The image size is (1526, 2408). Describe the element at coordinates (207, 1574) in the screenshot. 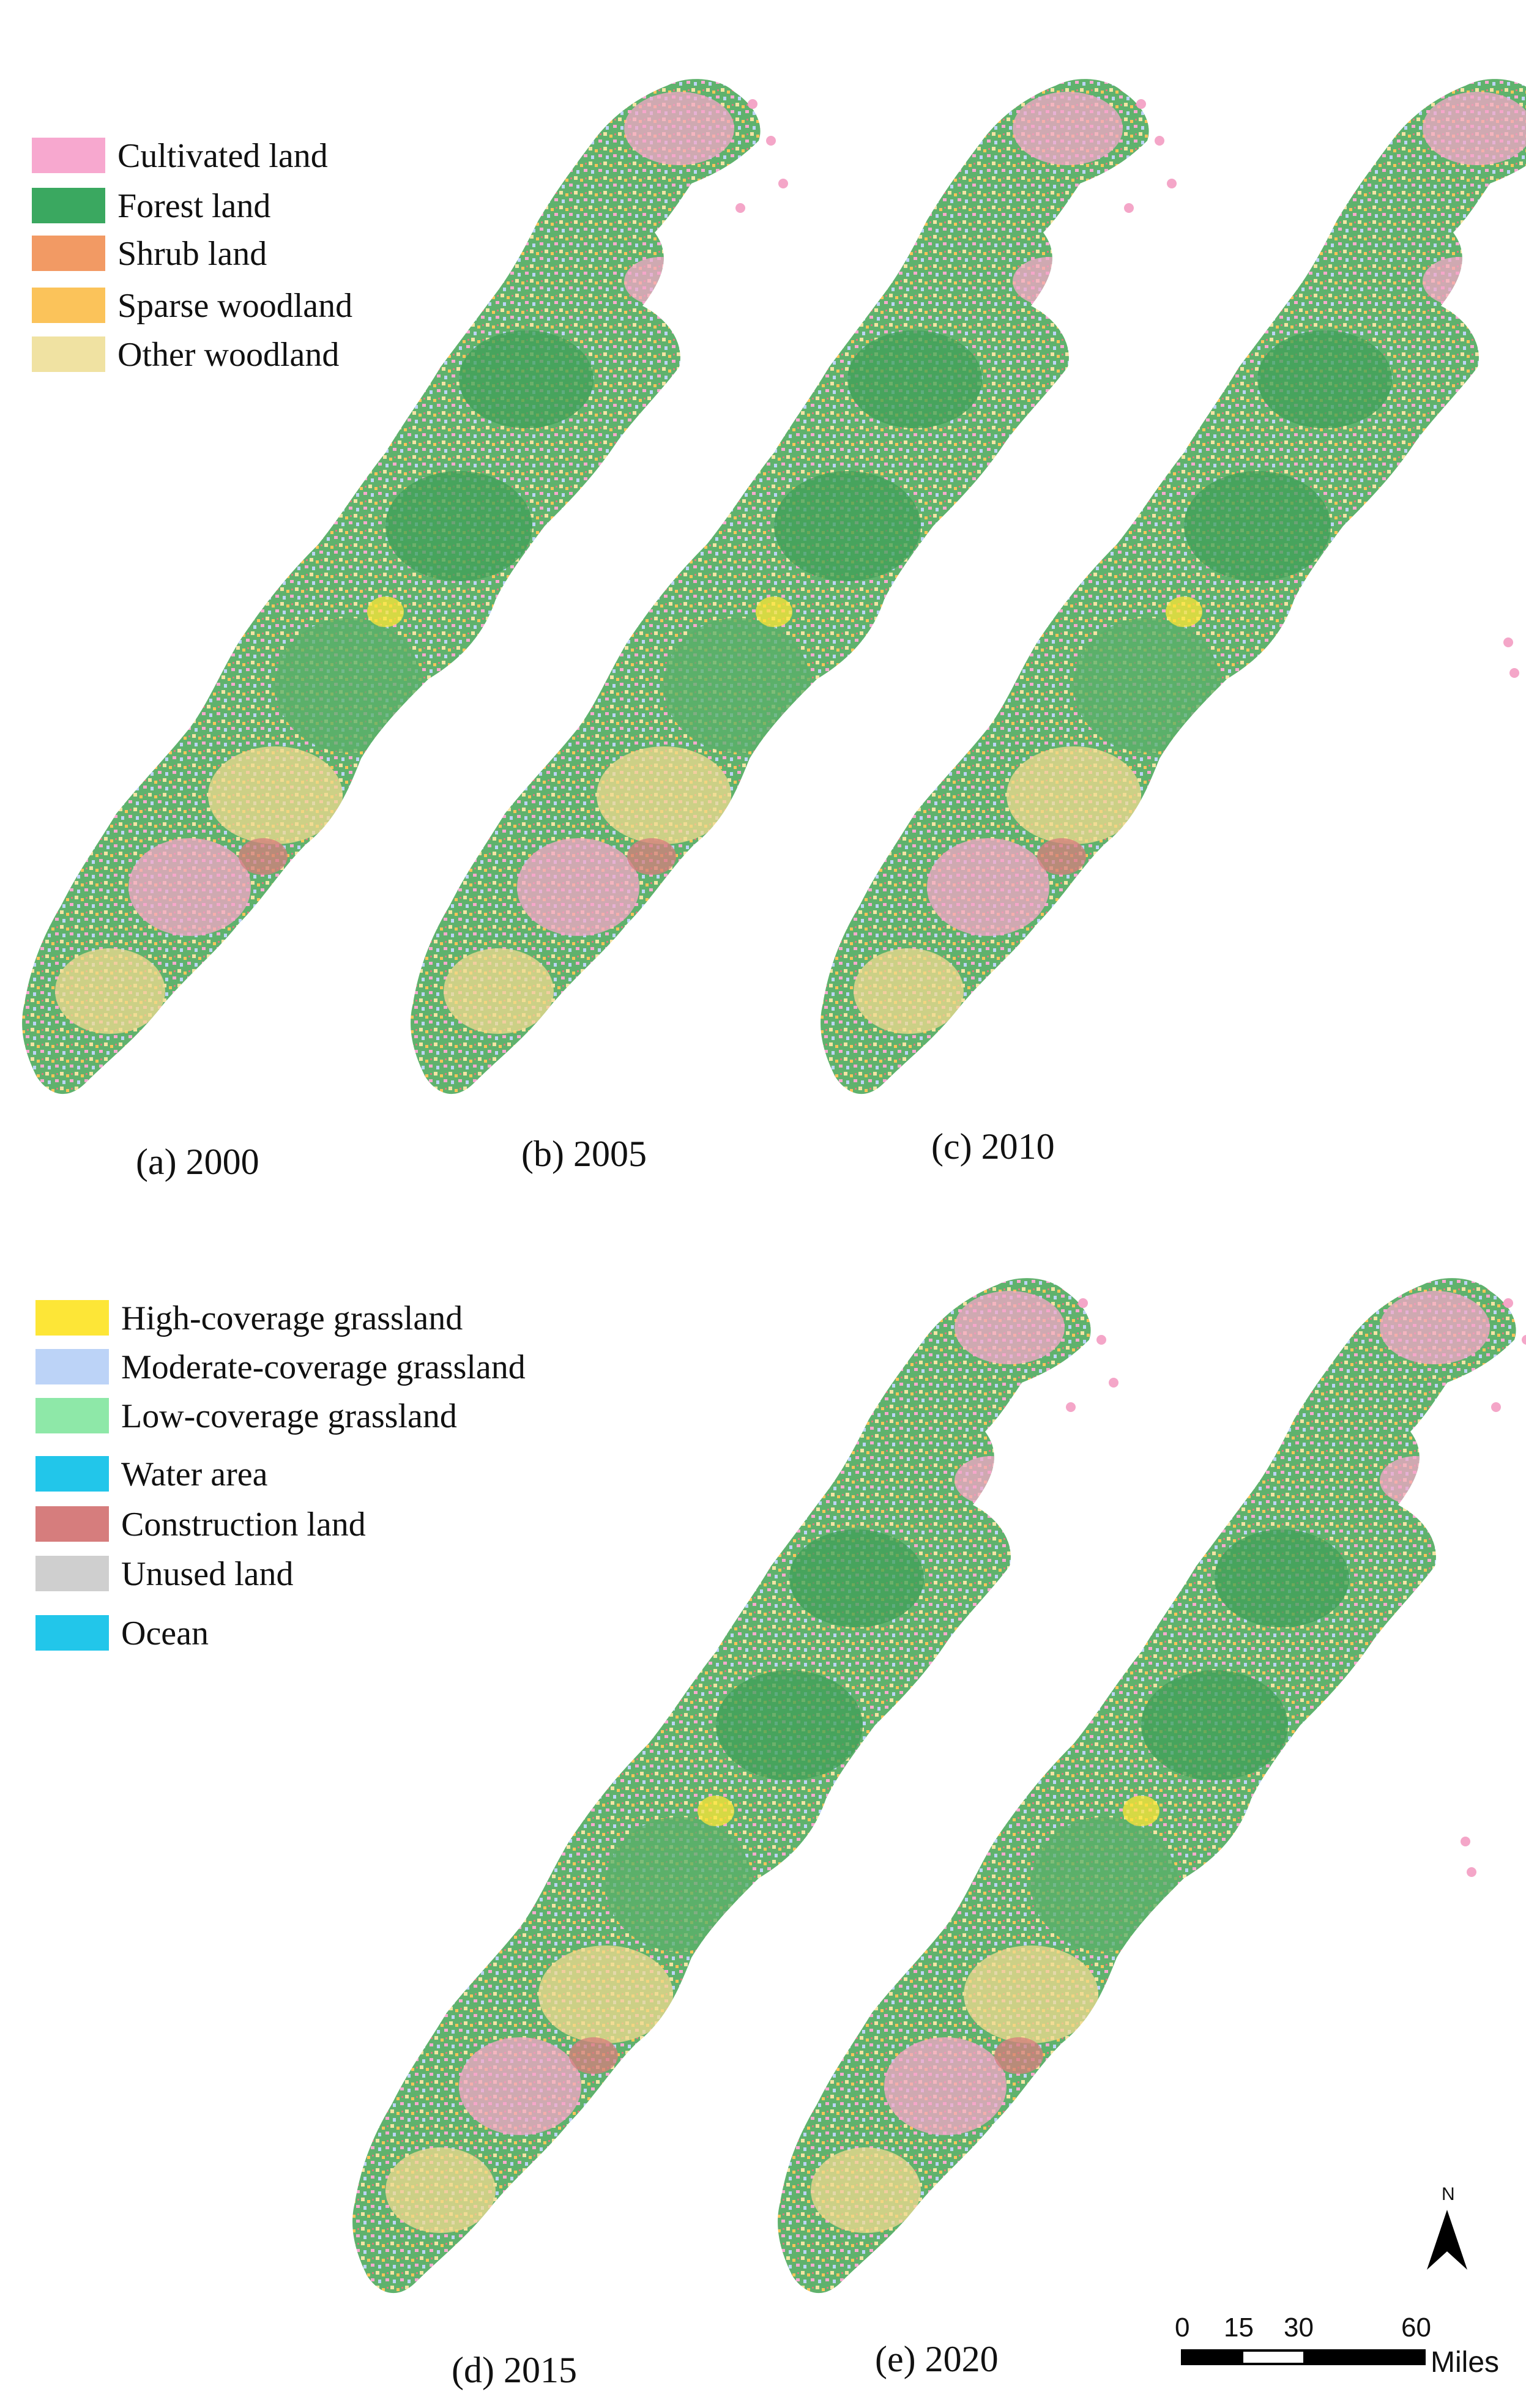

I see `legend-label: Unused land` at that location.